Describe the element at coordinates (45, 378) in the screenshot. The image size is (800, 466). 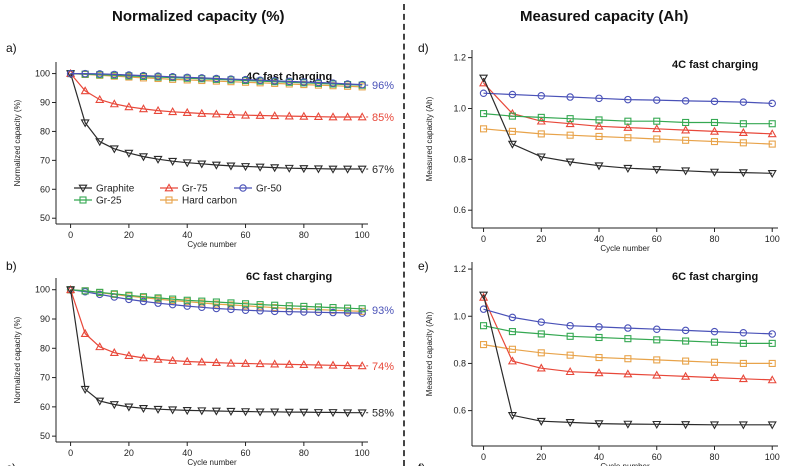
I see `y-tick-label: 70` at that location.